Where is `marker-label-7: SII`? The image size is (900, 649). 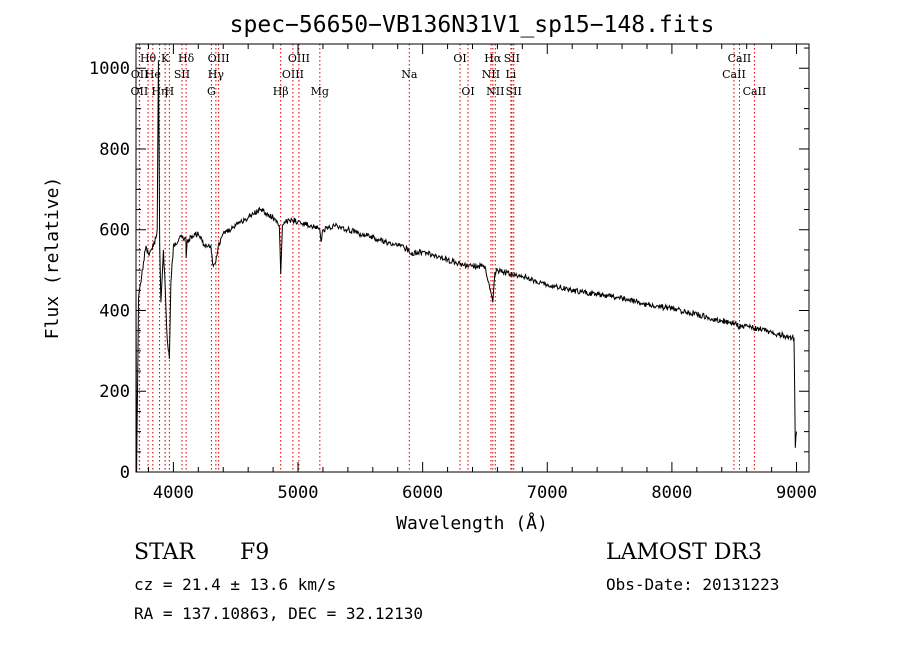 marker-label-7: SII is located at coordinates (182, 74).